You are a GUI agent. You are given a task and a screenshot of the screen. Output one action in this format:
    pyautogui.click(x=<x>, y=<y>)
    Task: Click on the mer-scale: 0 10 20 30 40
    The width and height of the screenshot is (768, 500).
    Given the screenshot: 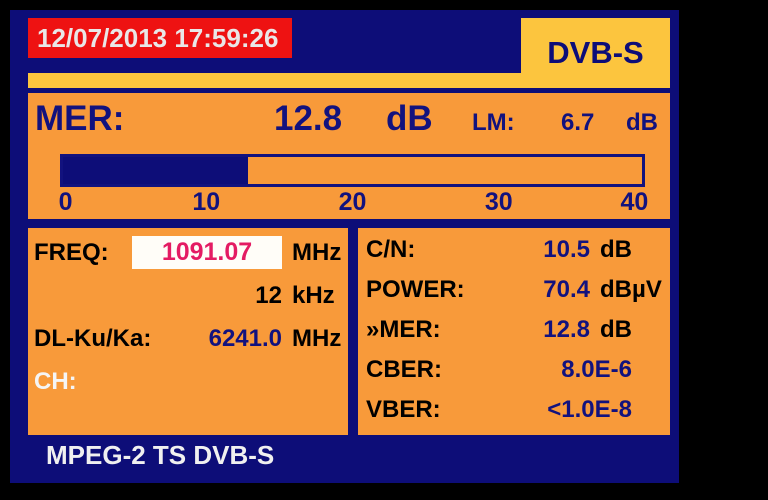 What is the action you would take?
    pyautogui.click(x=353, y=203)
    